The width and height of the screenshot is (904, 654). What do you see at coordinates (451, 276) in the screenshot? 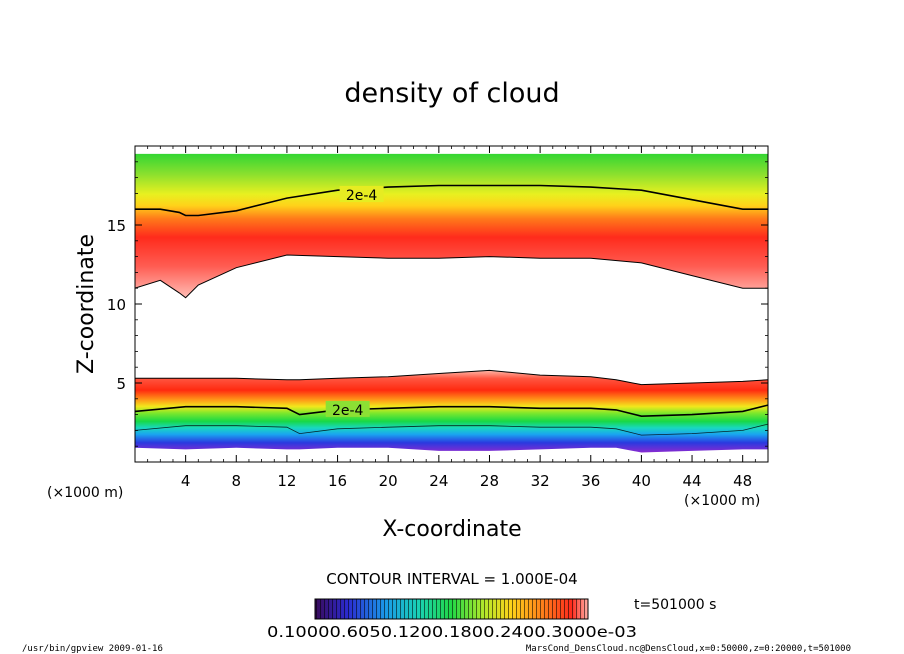
I see `upper-band-edge-line` at bounding box center [451, 276].